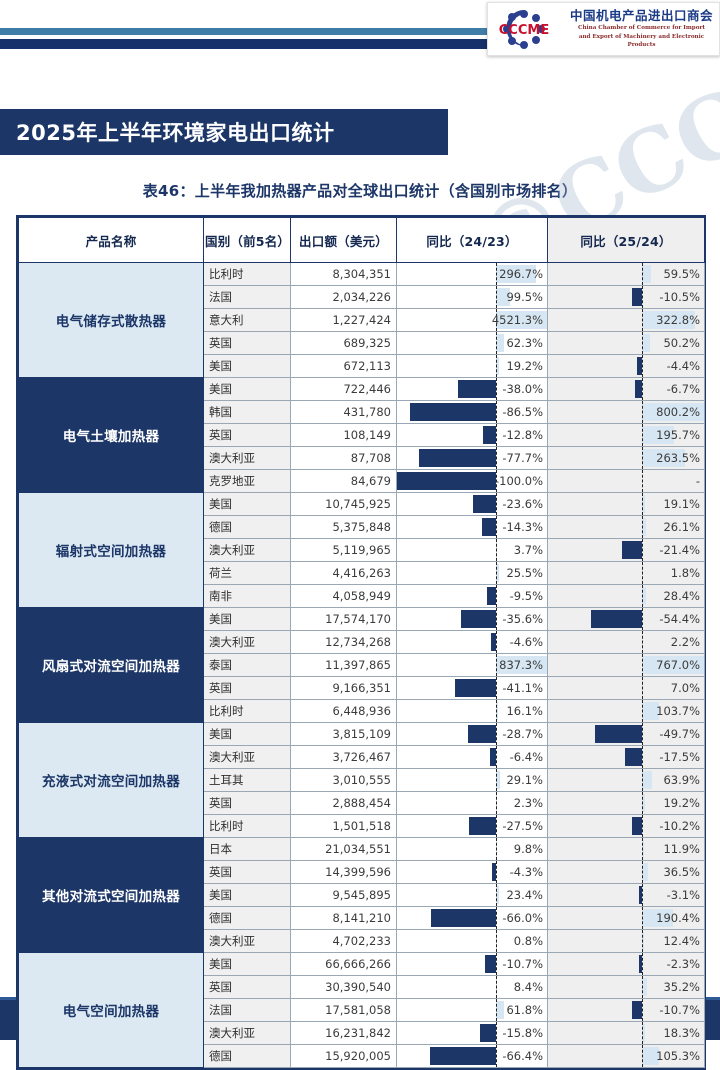  Describe the element at coordinates (344, 619) in the screenshot. I see `export-value-cell: 17,574,170` at that location.